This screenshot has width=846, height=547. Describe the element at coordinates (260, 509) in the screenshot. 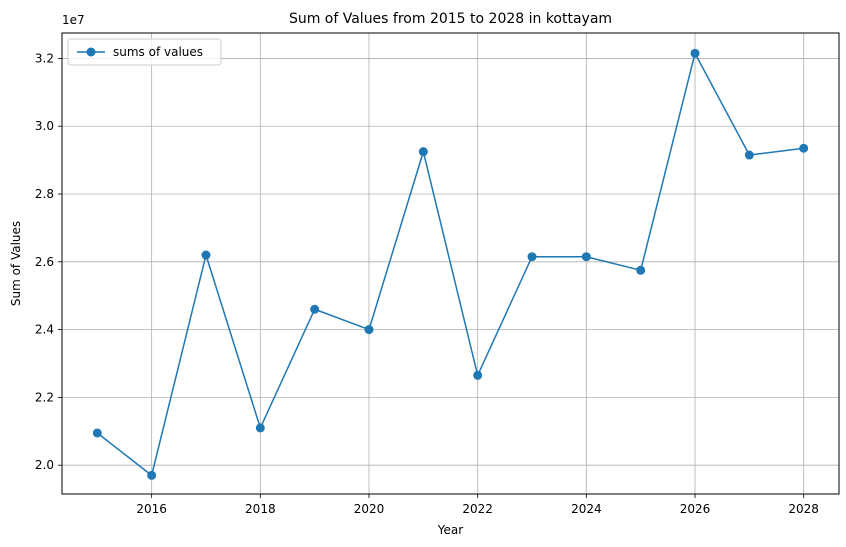

I see `x-tick-label: 2018` at that location.